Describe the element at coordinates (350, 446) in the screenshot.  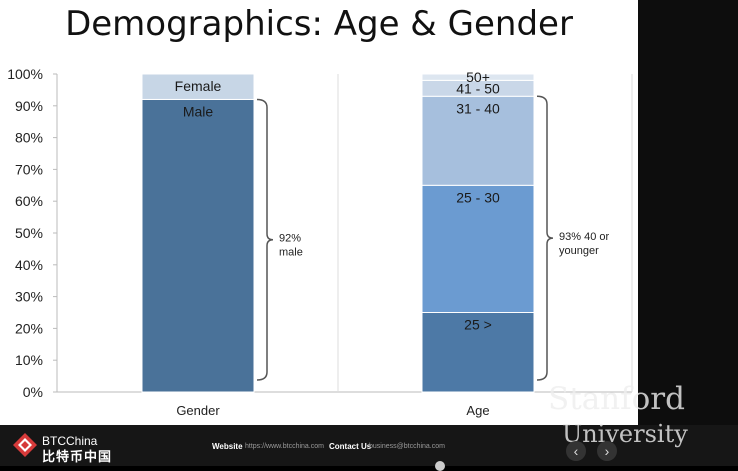
I see `contact-label: Contact Us` at that location.